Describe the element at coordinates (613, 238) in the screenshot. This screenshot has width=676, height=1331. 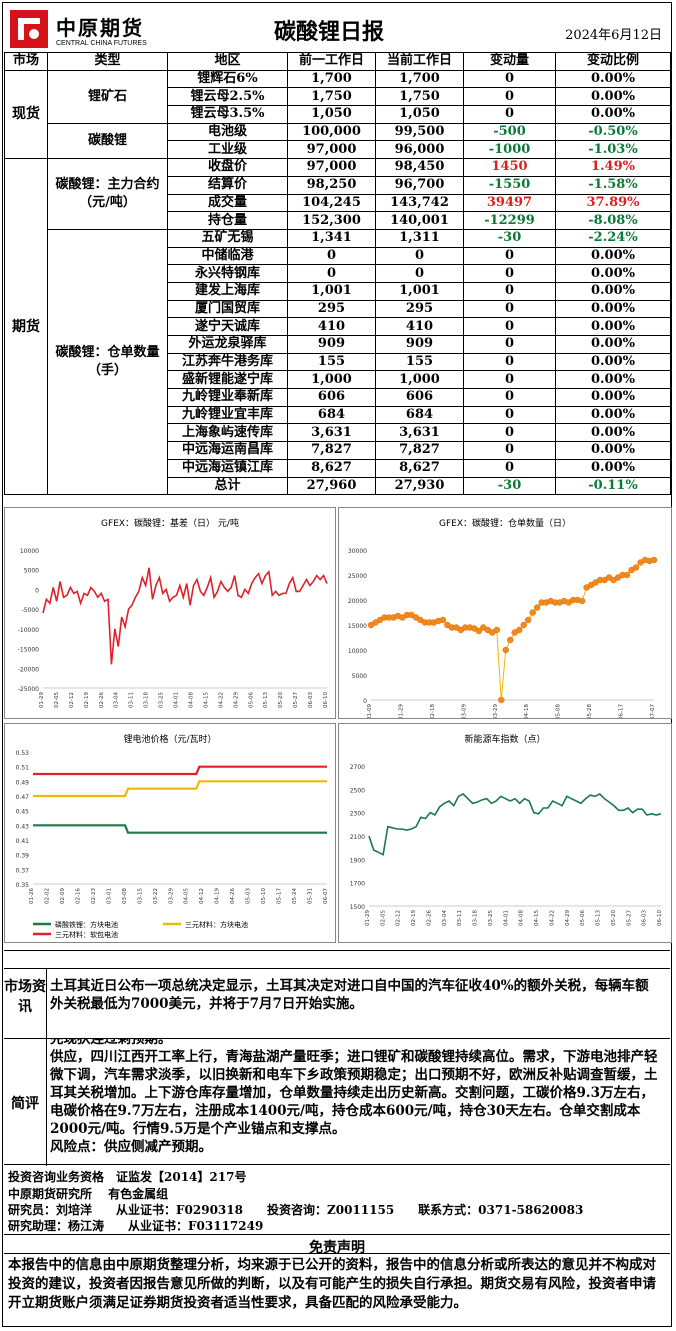
I see `change-pct: -2.24%` at that location.